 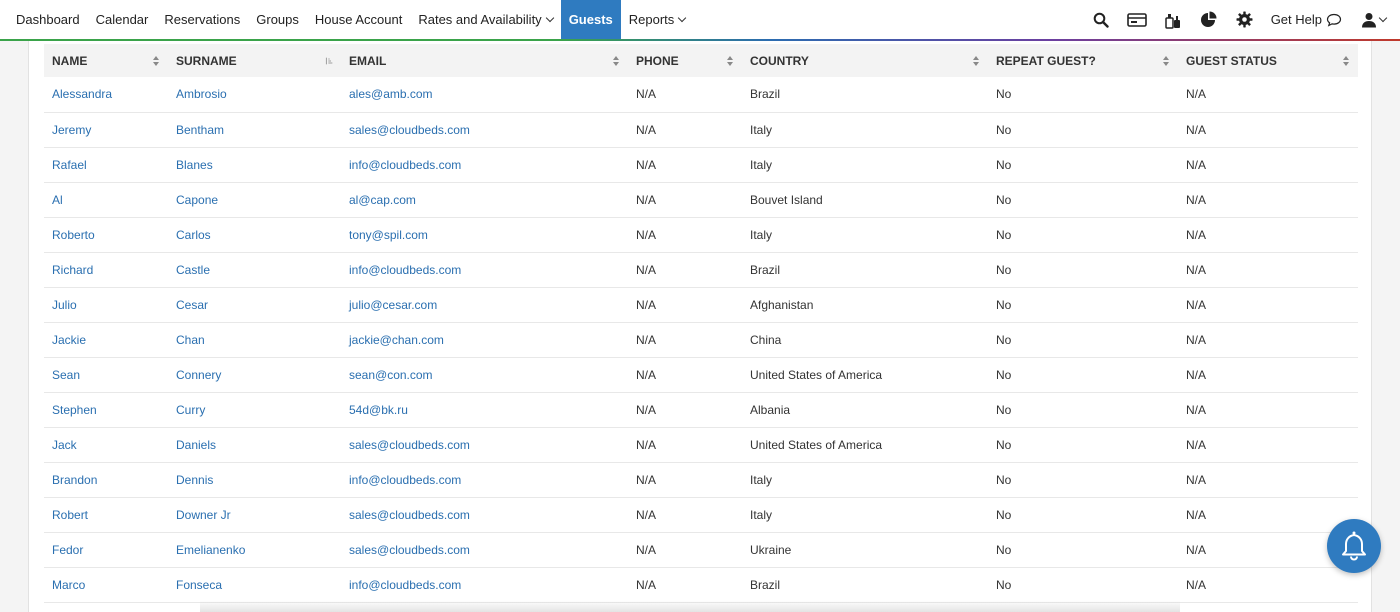 What do you see at coordinates (73, 269) in the screenshot?
I see `guest-name-link: Richard` at bounding box center [73, 269].